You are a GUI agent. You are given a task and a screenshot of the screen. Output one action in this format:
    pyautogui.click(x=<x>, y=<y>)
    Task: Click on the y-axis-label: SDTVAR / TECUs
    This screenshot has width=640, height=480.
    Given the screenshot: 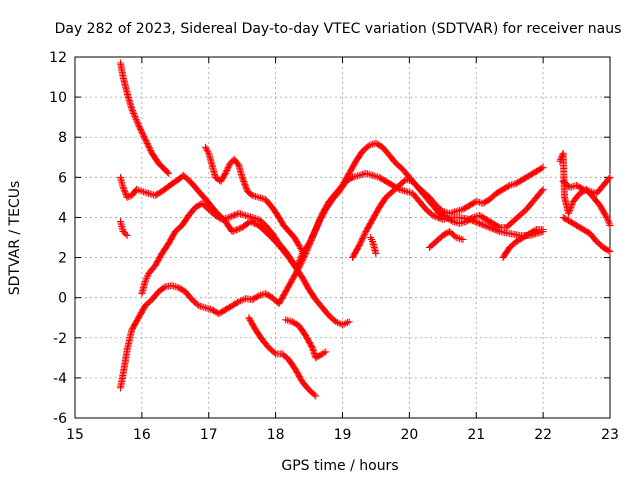 What is the action you would take?
    pyautogui.click(x=15, y=238)
    